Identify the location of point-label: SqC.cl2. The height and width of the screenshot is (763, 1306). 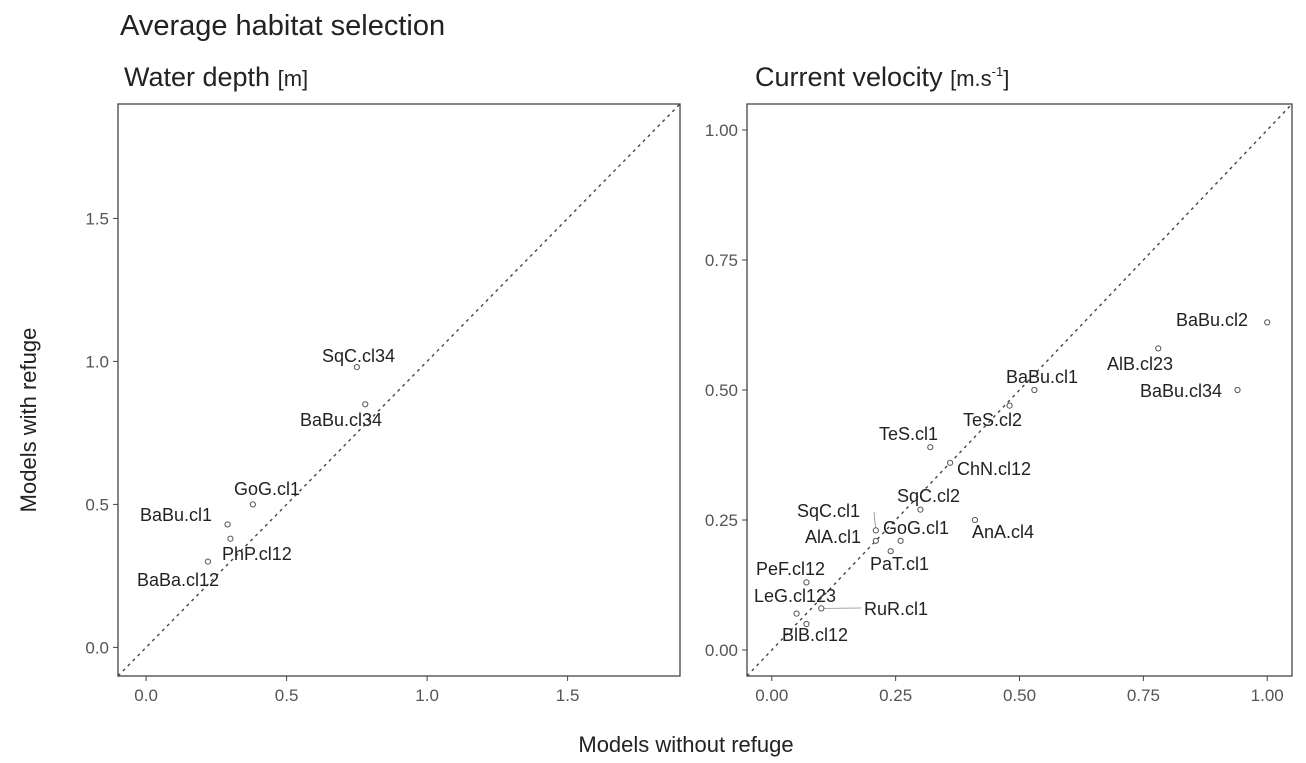
(928, 496).